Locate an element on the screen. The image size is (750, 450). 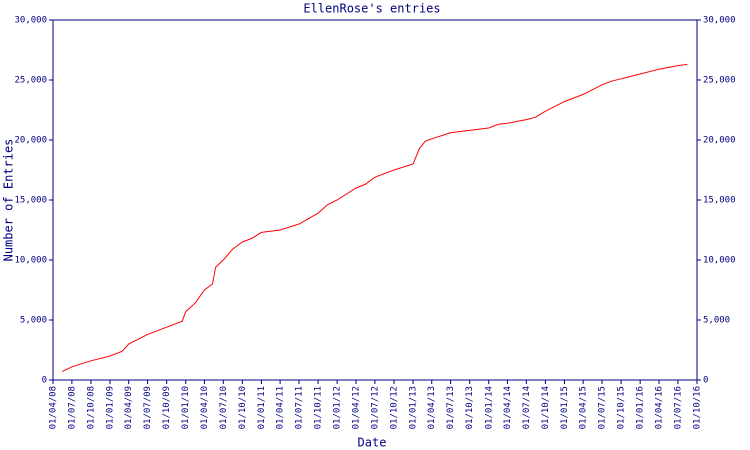
y-tick-label: 5,000 is located at coordinates (33, 321).